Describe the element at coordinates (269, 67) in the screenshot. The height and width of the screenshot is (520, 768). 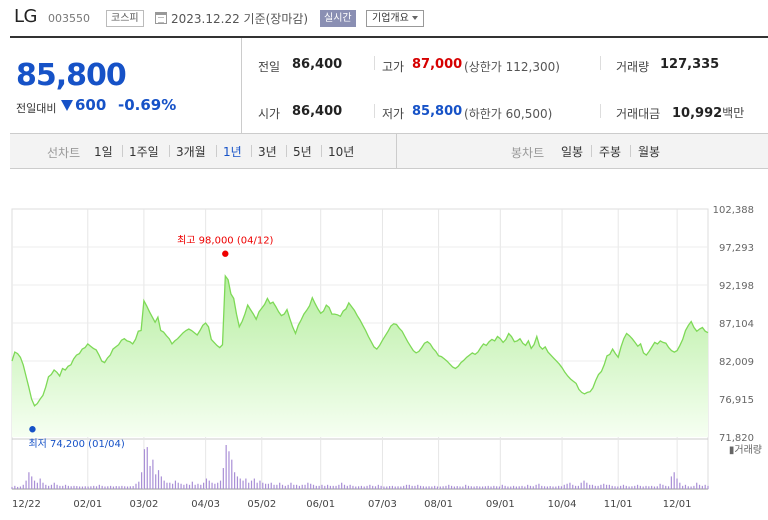
I see `prev-close-label: 전일` at that location.